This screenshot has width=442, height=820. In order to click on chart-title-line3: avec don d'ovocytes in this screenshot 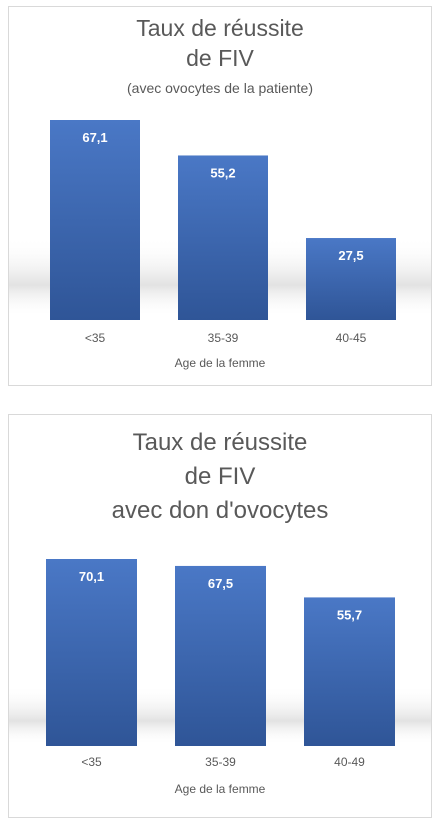, I will do `click(220, 510)`.